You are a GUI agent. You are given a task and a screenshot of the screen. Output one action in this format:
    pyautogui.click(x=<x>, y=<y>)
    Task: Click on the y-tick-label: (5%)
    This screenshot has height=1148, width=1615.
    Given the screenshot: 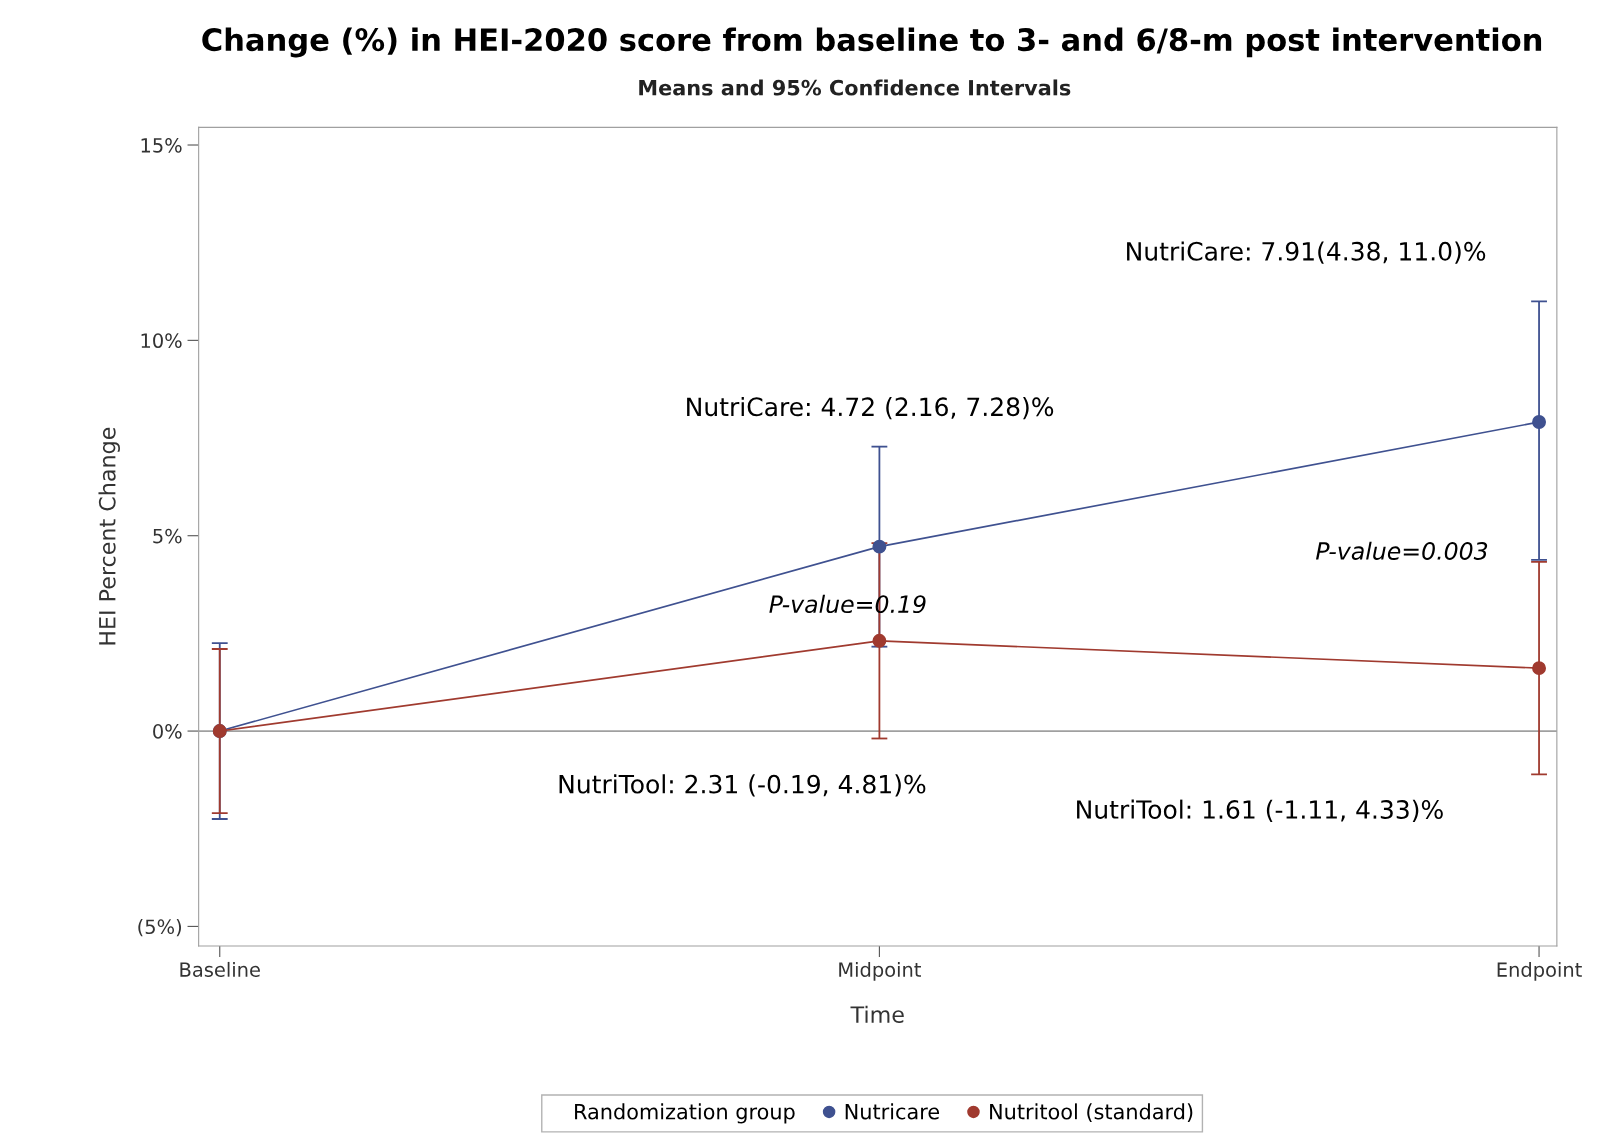 What is the action you would take?
    pyautogui.click(x=159, y=928)
    